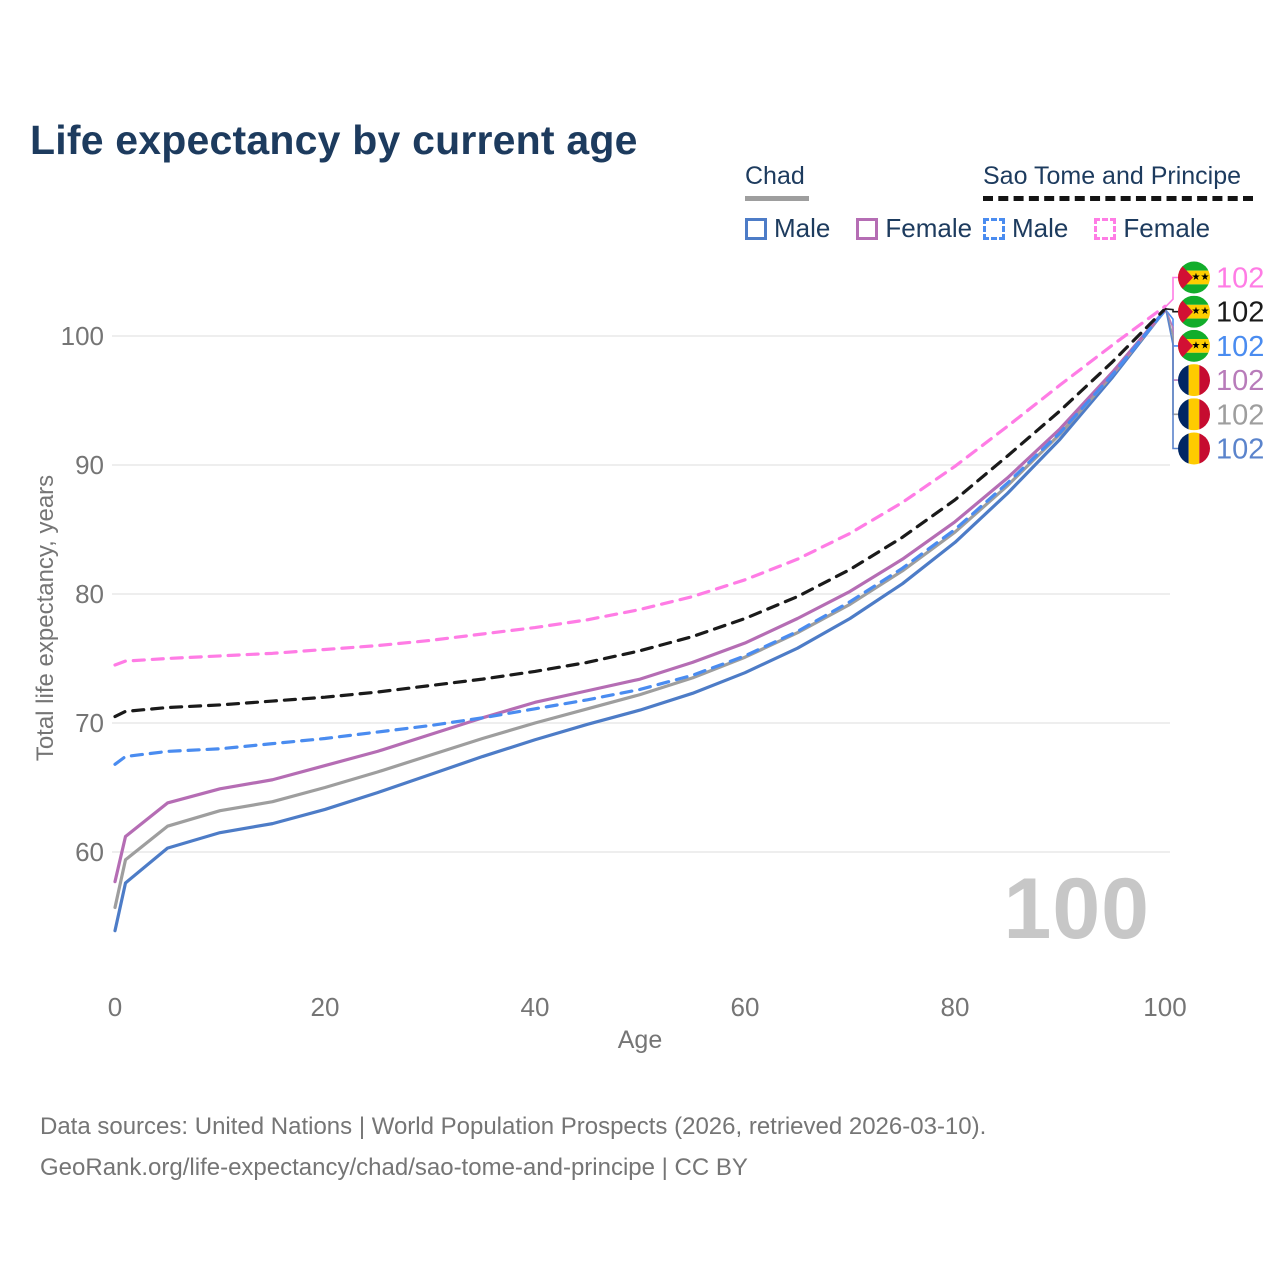  I want to click on y-tick-100: 100, so click(82, 336).